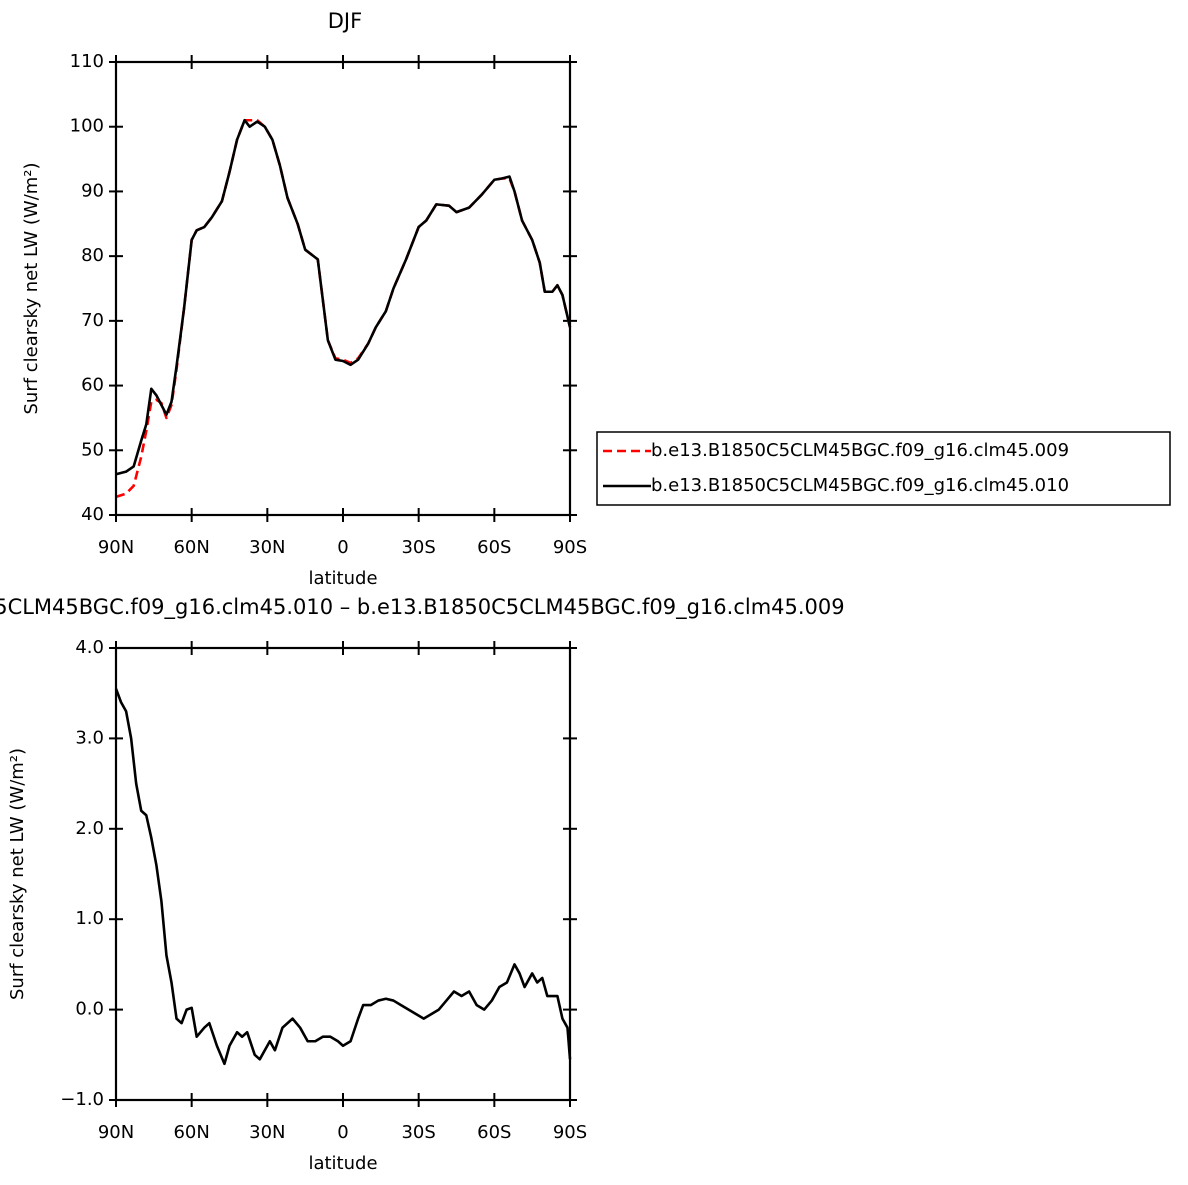  I want to click on y-tick-label: −1.0, so click(82, 1099).